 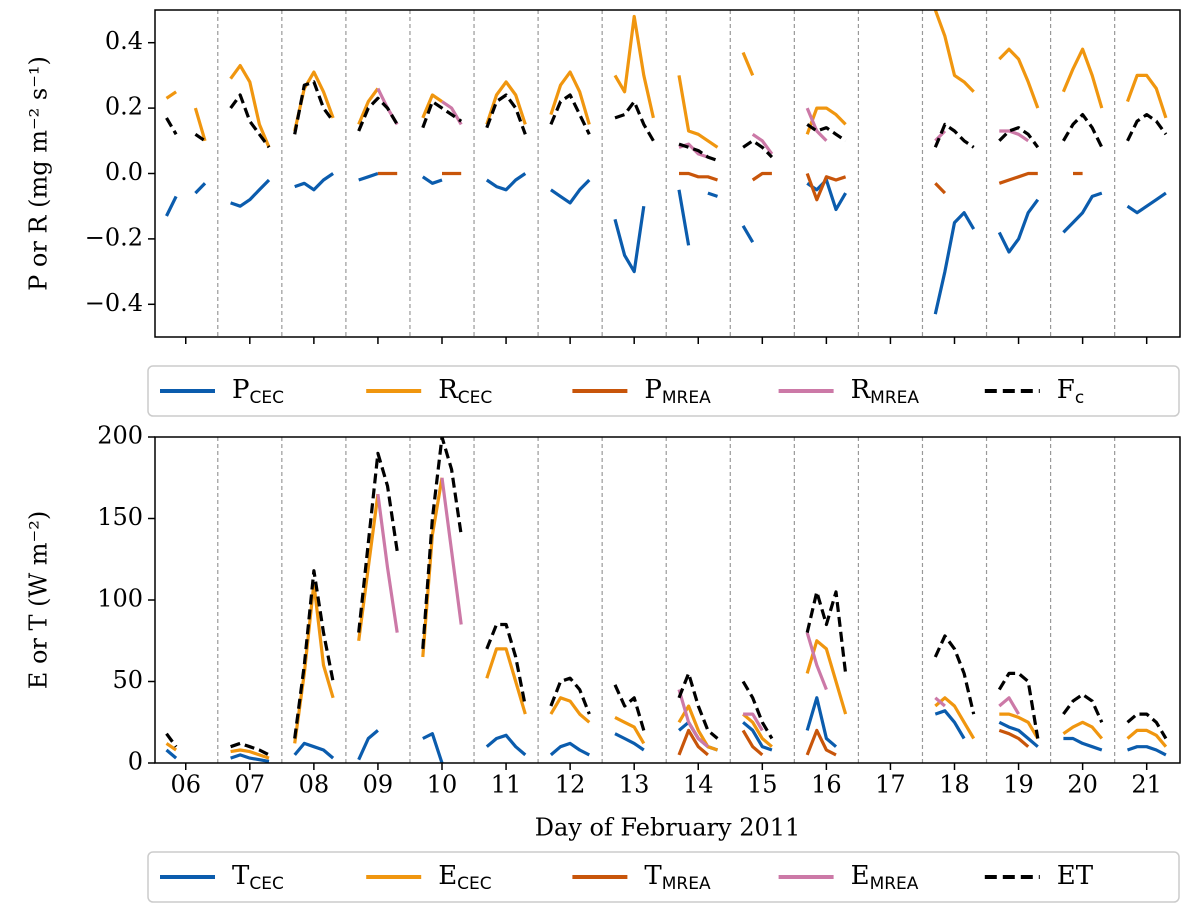 What do you see at coordinates (442, 785) in the screenshot?
I see `x-tick-label: 10` at bounding box center [442, 785].